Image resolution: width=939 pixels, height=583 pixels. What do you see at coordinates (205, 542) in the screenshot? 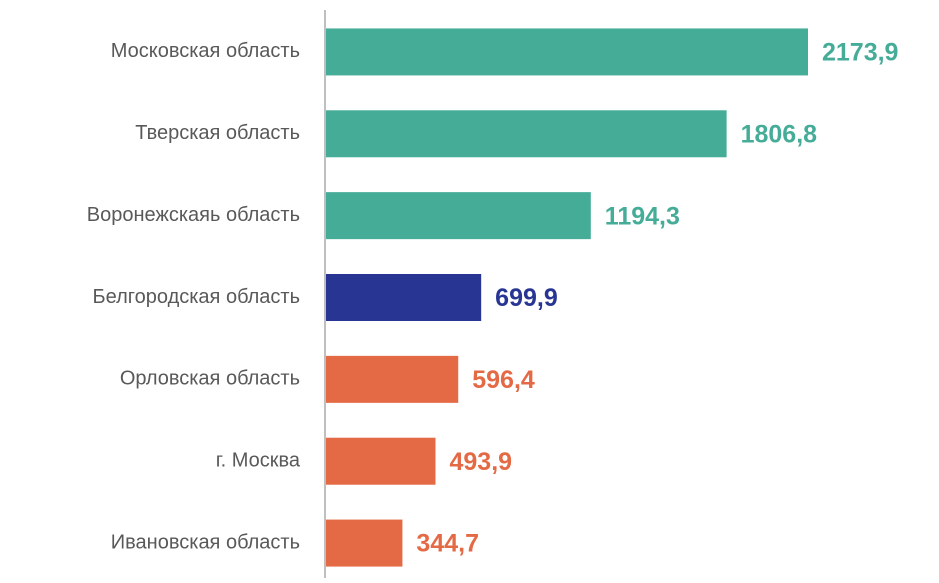
I see `category-label: Ивановская область` at bounding box center [205, 542].